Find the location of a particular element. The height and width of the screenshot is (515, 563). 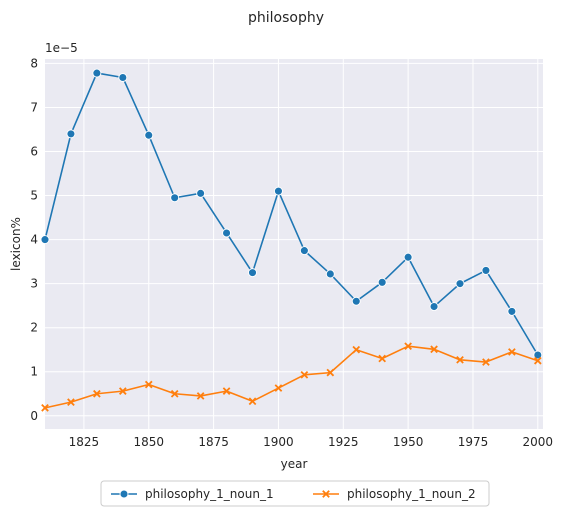

x-tick-label: 1950 is located at coordinates (408, 442).